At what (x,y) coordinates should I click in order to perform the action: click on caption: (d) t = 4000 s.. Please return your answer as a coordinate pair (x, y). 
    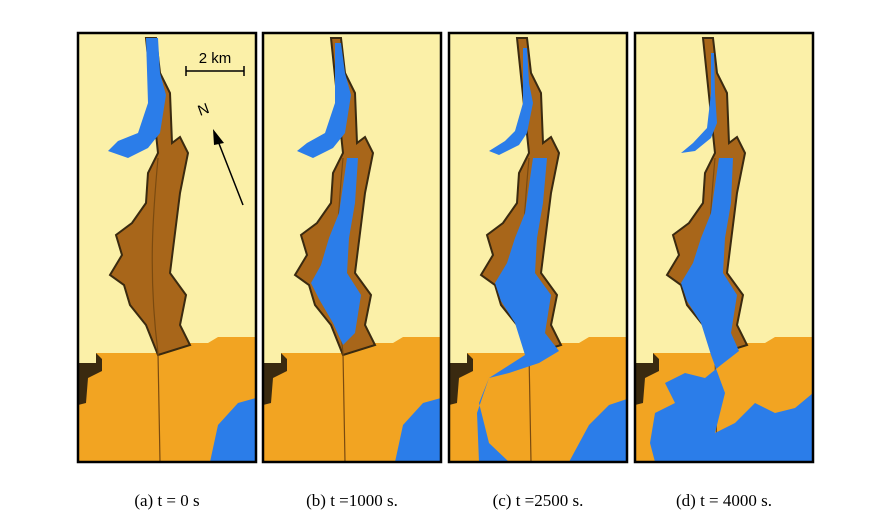
    Looking at the image, I should click on (724, 500).